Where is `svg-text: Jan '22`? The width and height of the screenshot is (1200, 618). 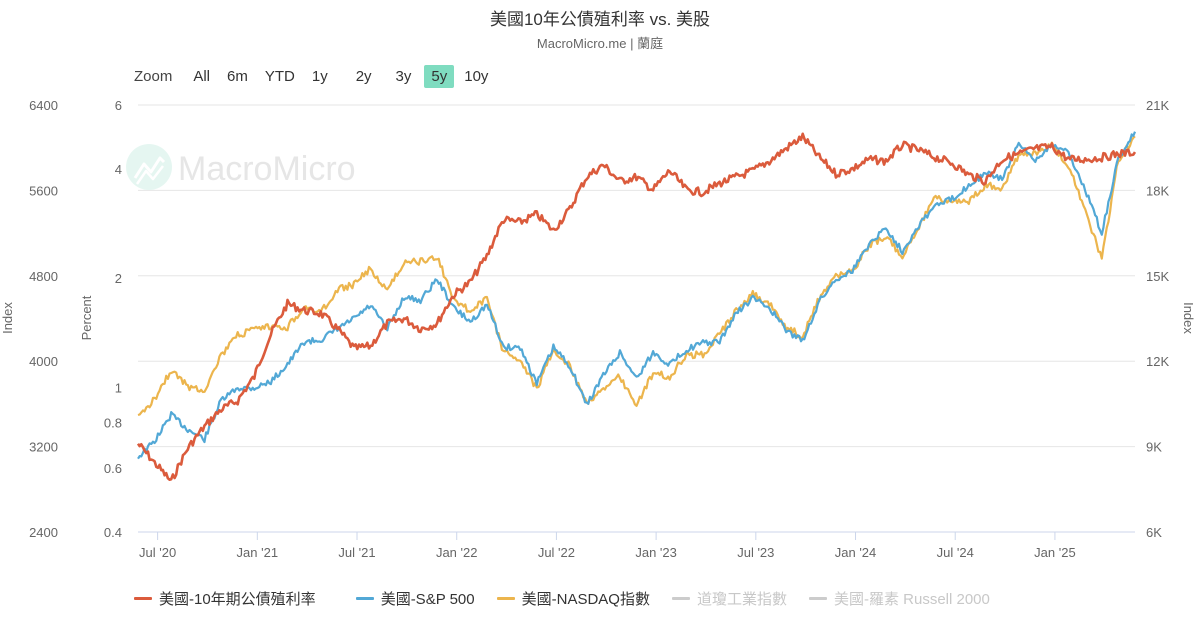
svg-text: Jan '22 is located at coordinates (457, 552).